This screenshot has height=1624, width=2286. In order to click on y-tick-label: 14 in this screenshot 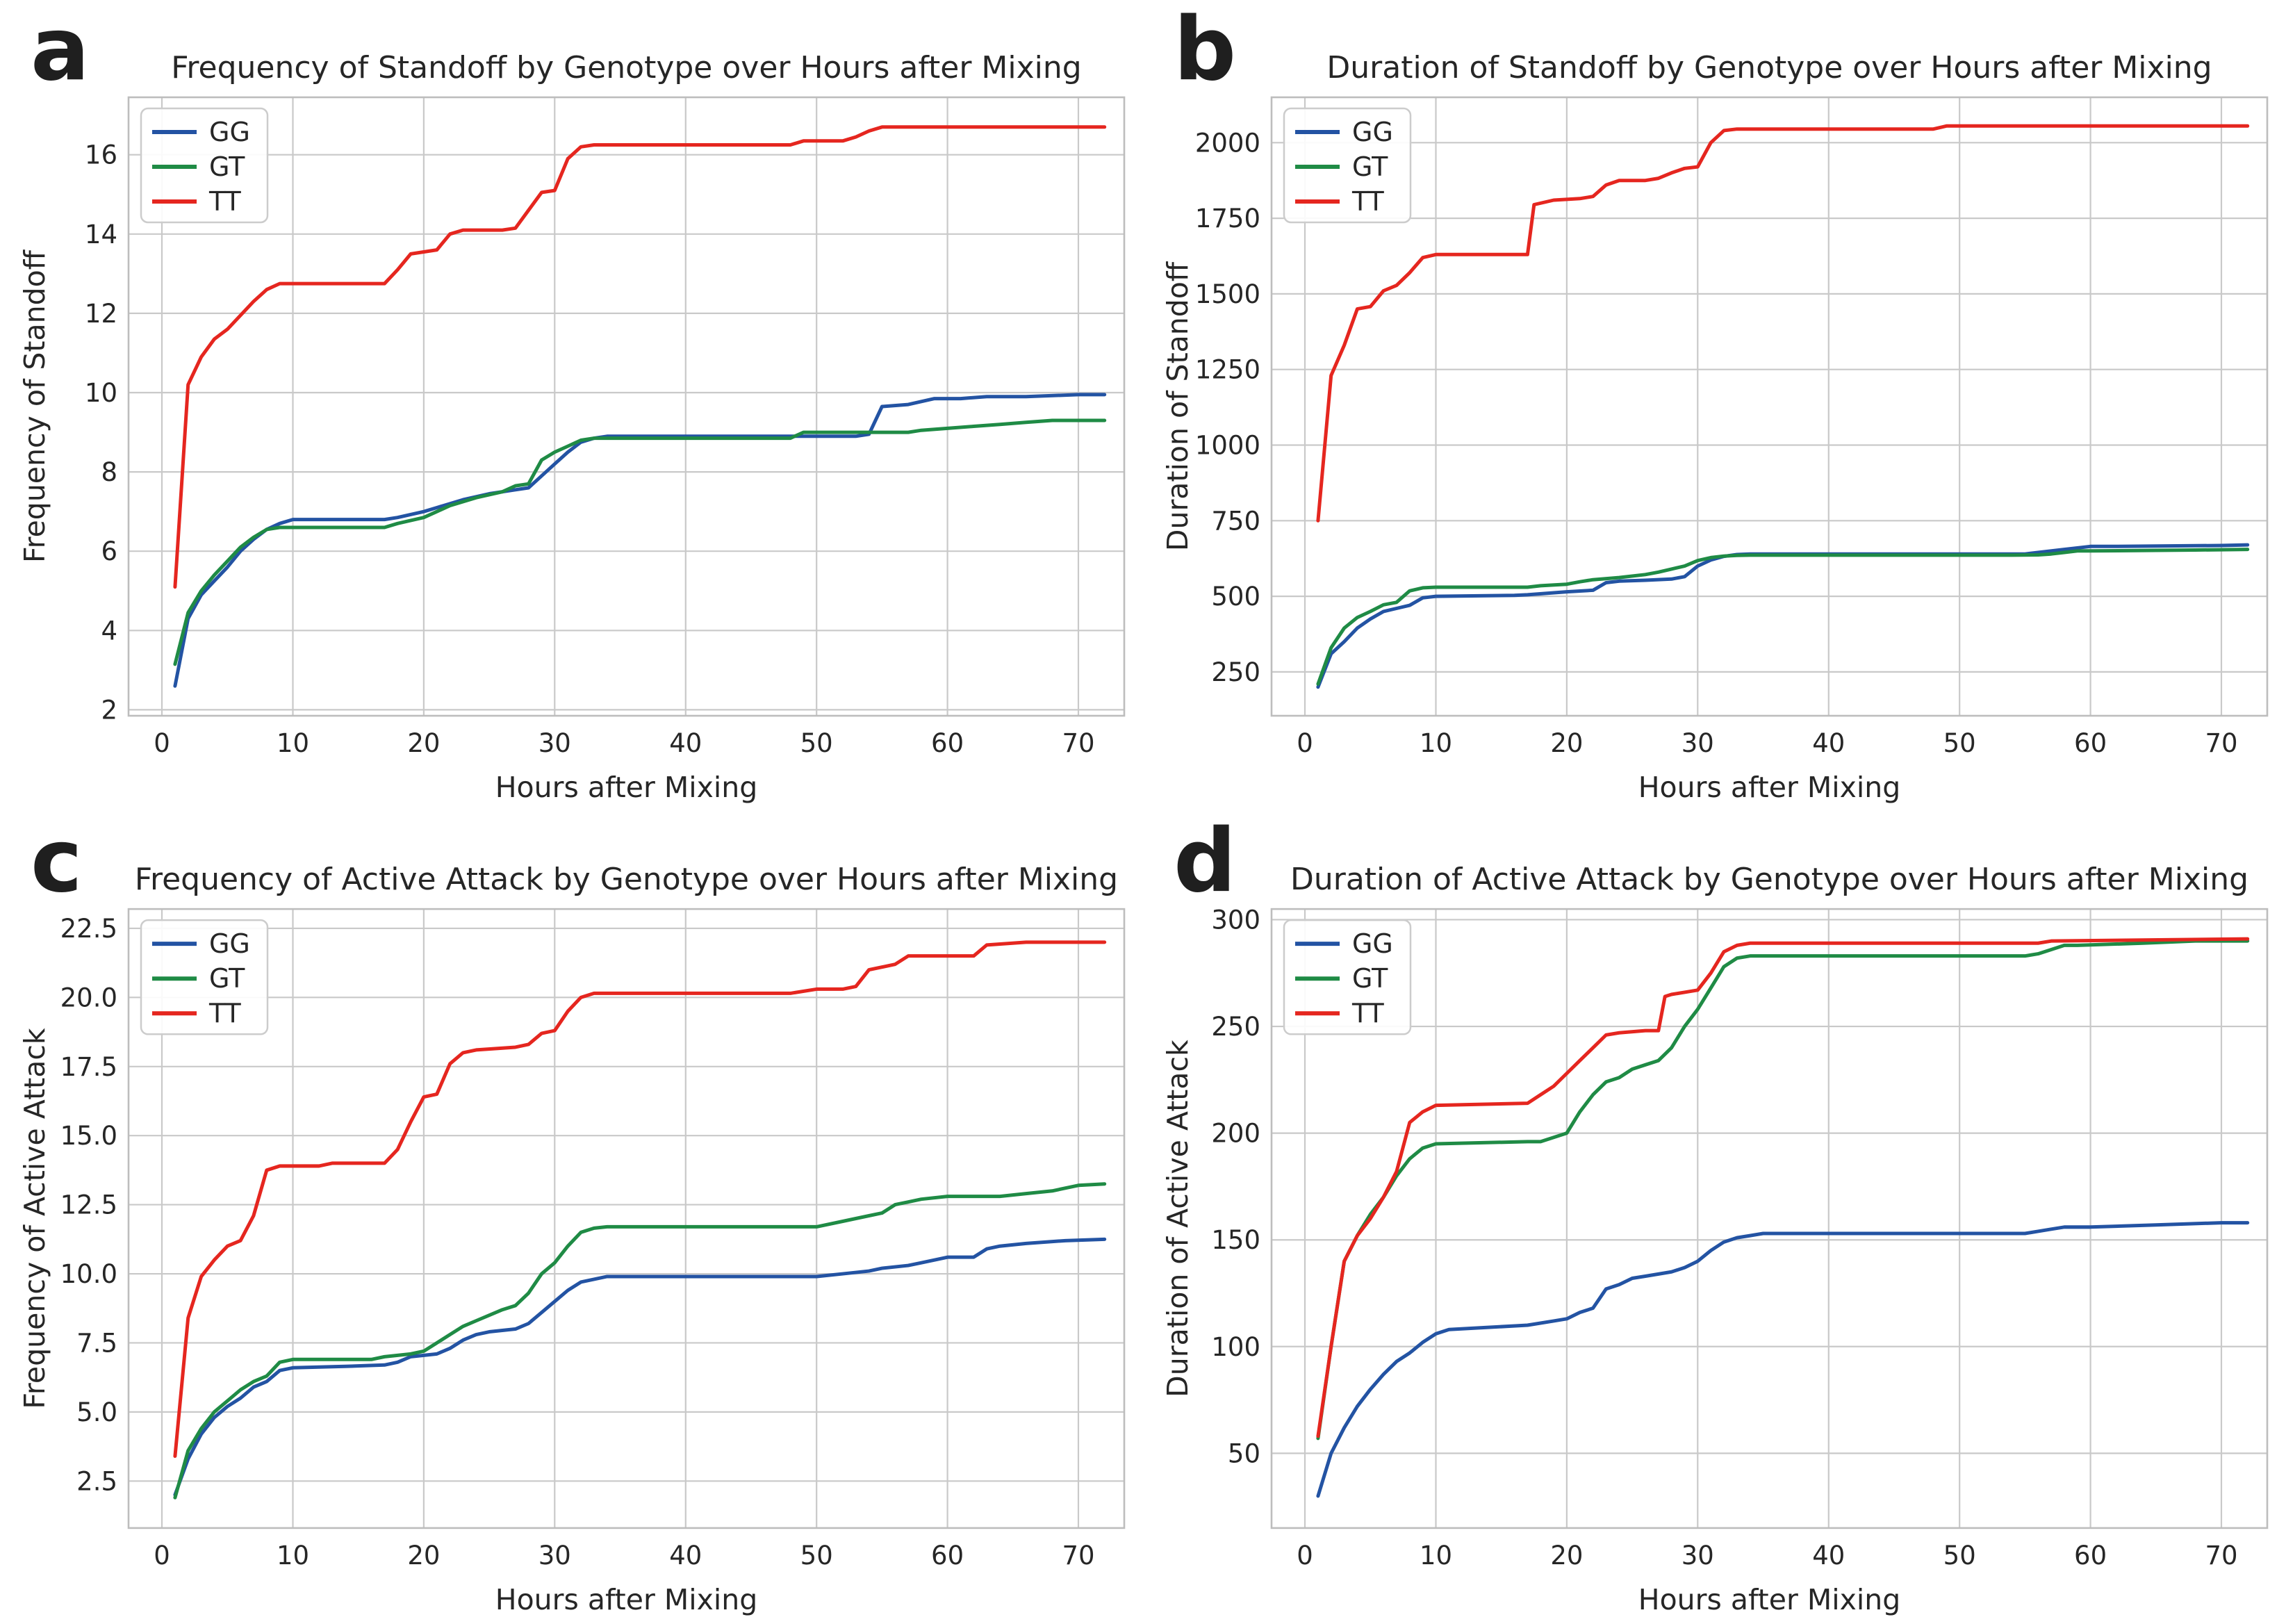, I will do `click(101, 234)`.